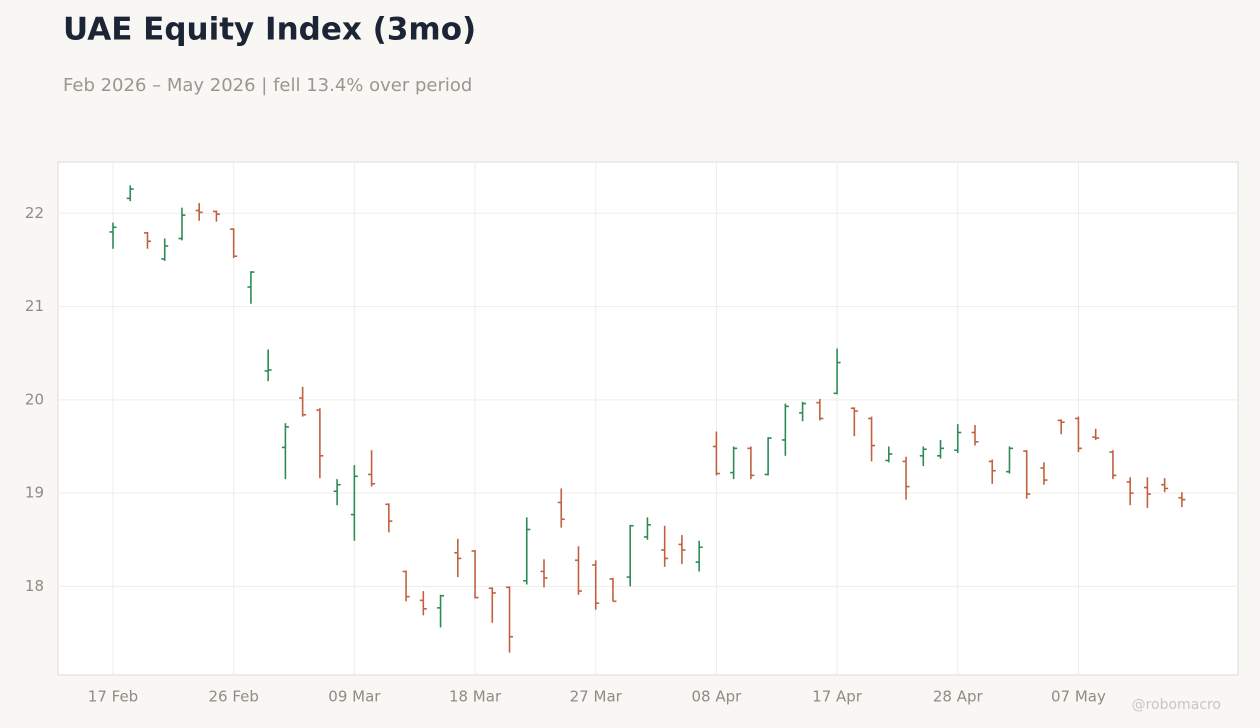 The width and height of the screenshot is (1260, 728). Describe the element at coordinates (596, 697) in the screenshot. I see `x-tick-label: 27 Mar` at that location.